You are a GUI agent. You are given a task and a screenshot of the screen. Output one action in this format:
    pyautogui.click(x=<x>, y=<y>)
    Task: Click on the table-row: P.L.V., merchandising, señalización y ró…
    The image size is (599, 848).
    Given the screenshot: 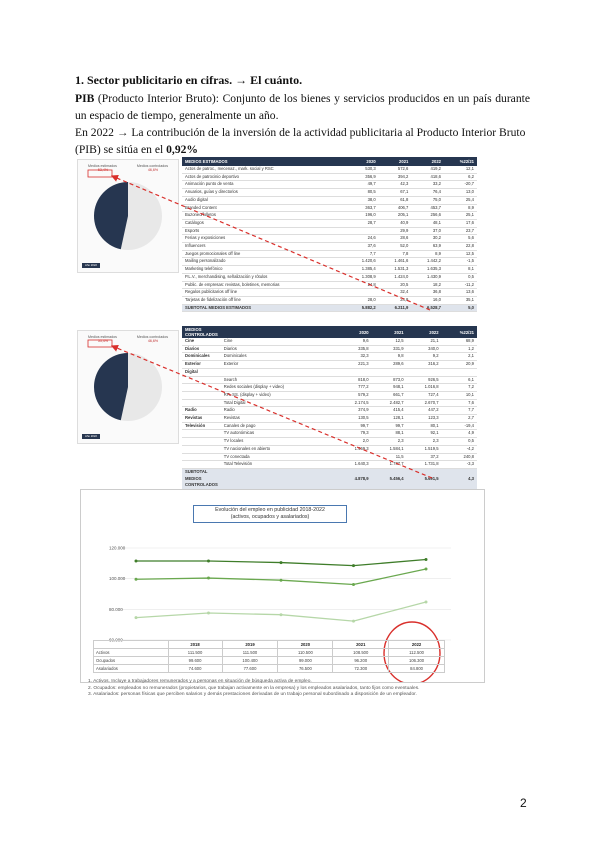 What is the action you would take?
    pyautogui.click(x=329, y=277)
    